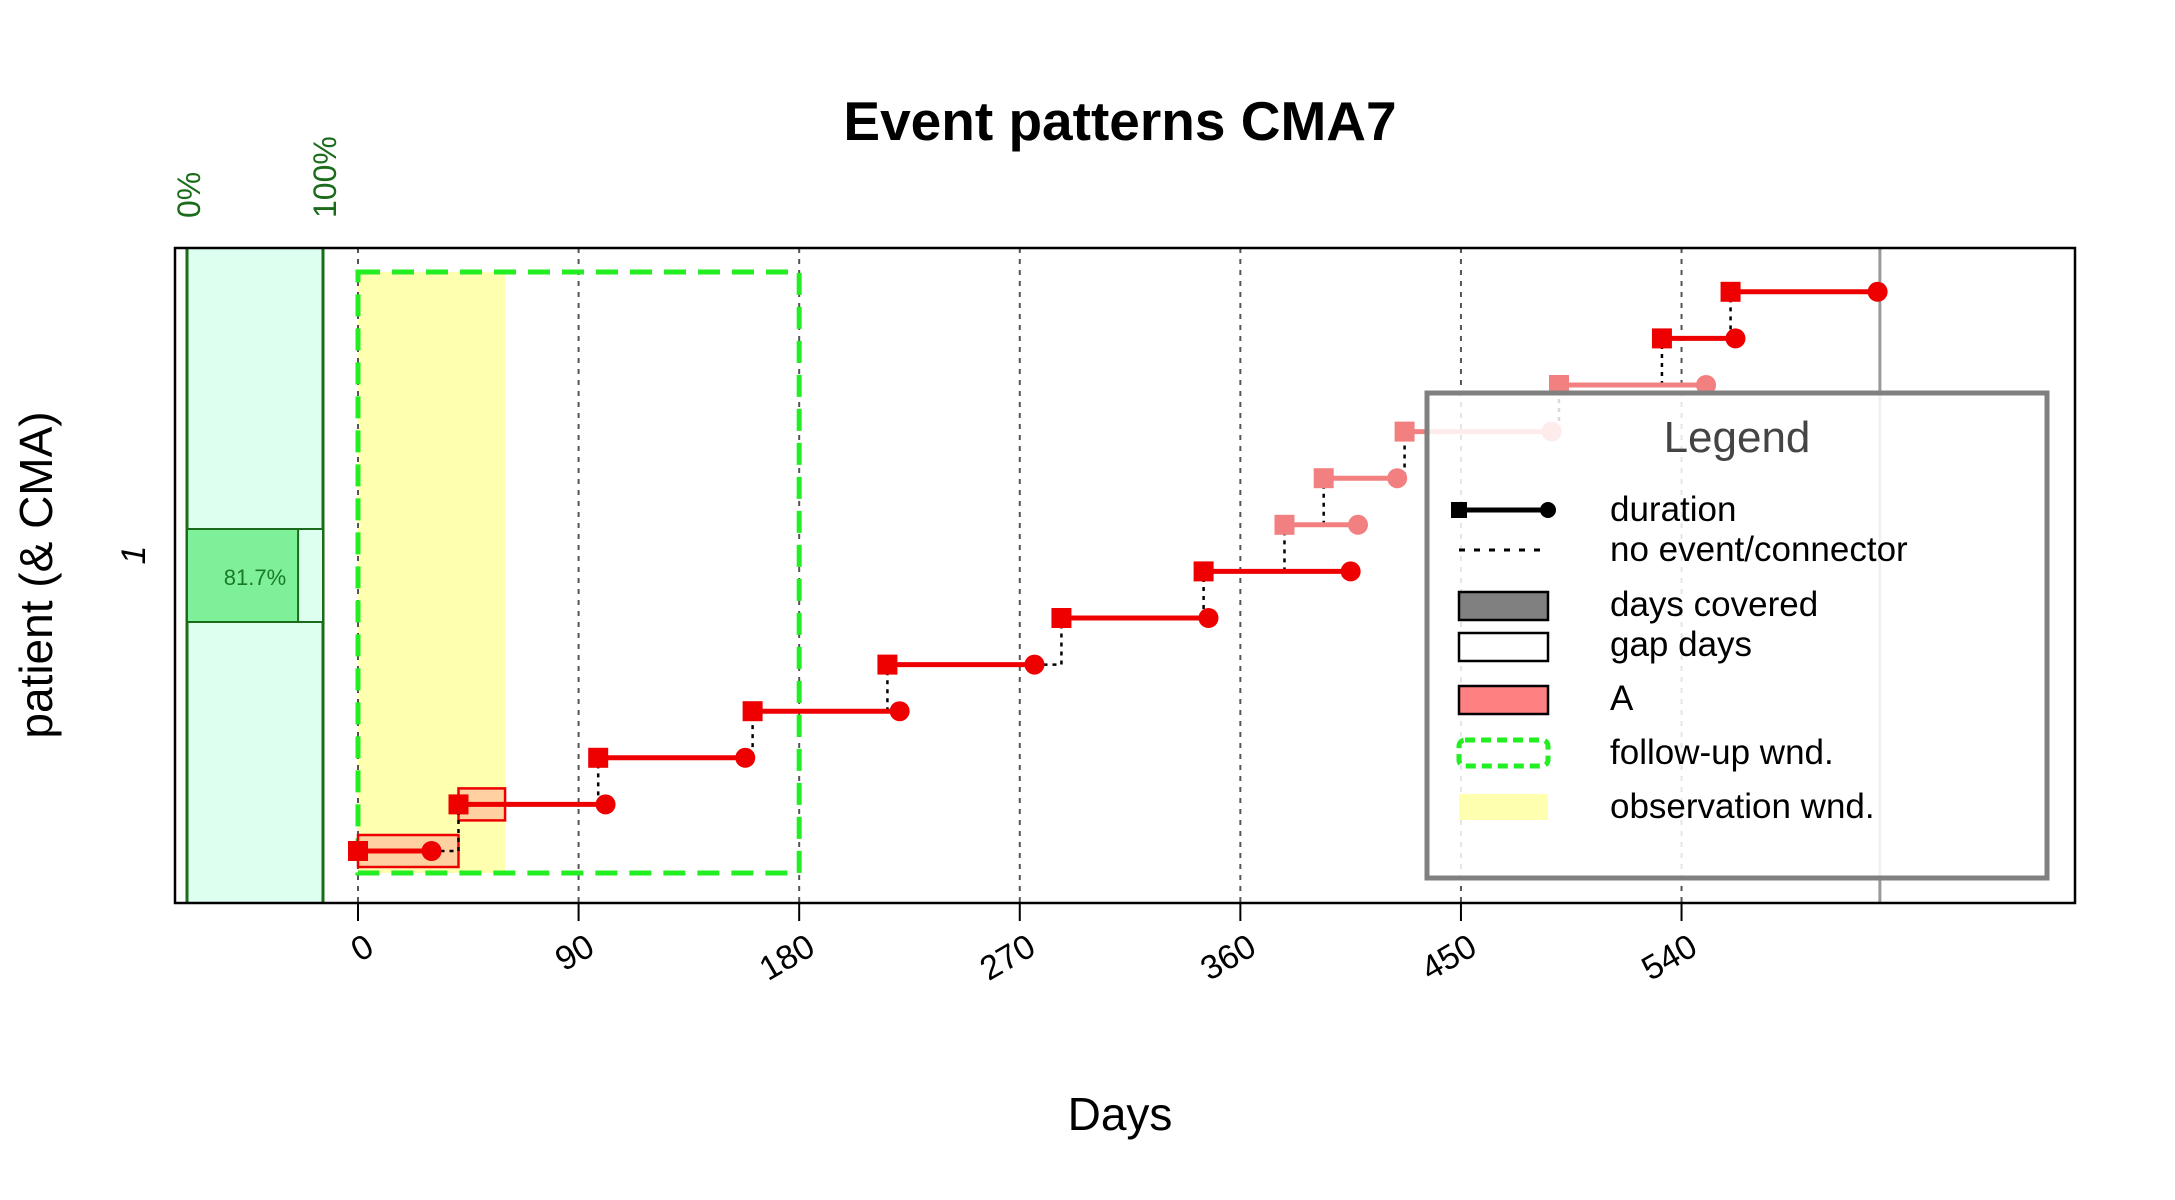 Image resolution: width=2175 pixels, height=1200 pixels. Describe the element at coordinates (1742, 806) in the screenshot. I see `legend-label-observation-window: observation wnd.` at that location.